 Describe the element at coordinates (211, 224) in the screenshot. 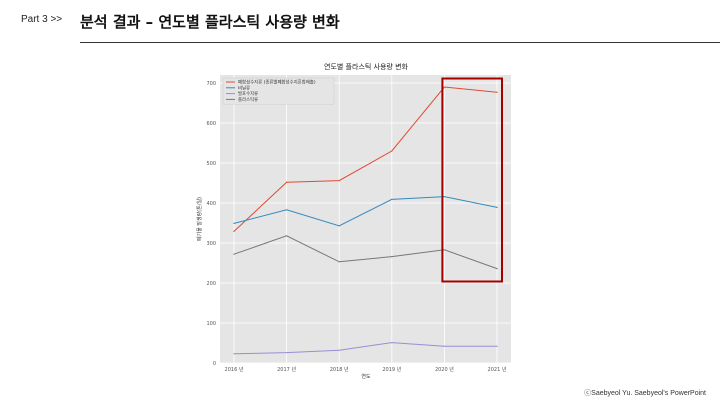

I see `y-axis-ticks: 0 100 200 300 400 500 600 700` at that location.